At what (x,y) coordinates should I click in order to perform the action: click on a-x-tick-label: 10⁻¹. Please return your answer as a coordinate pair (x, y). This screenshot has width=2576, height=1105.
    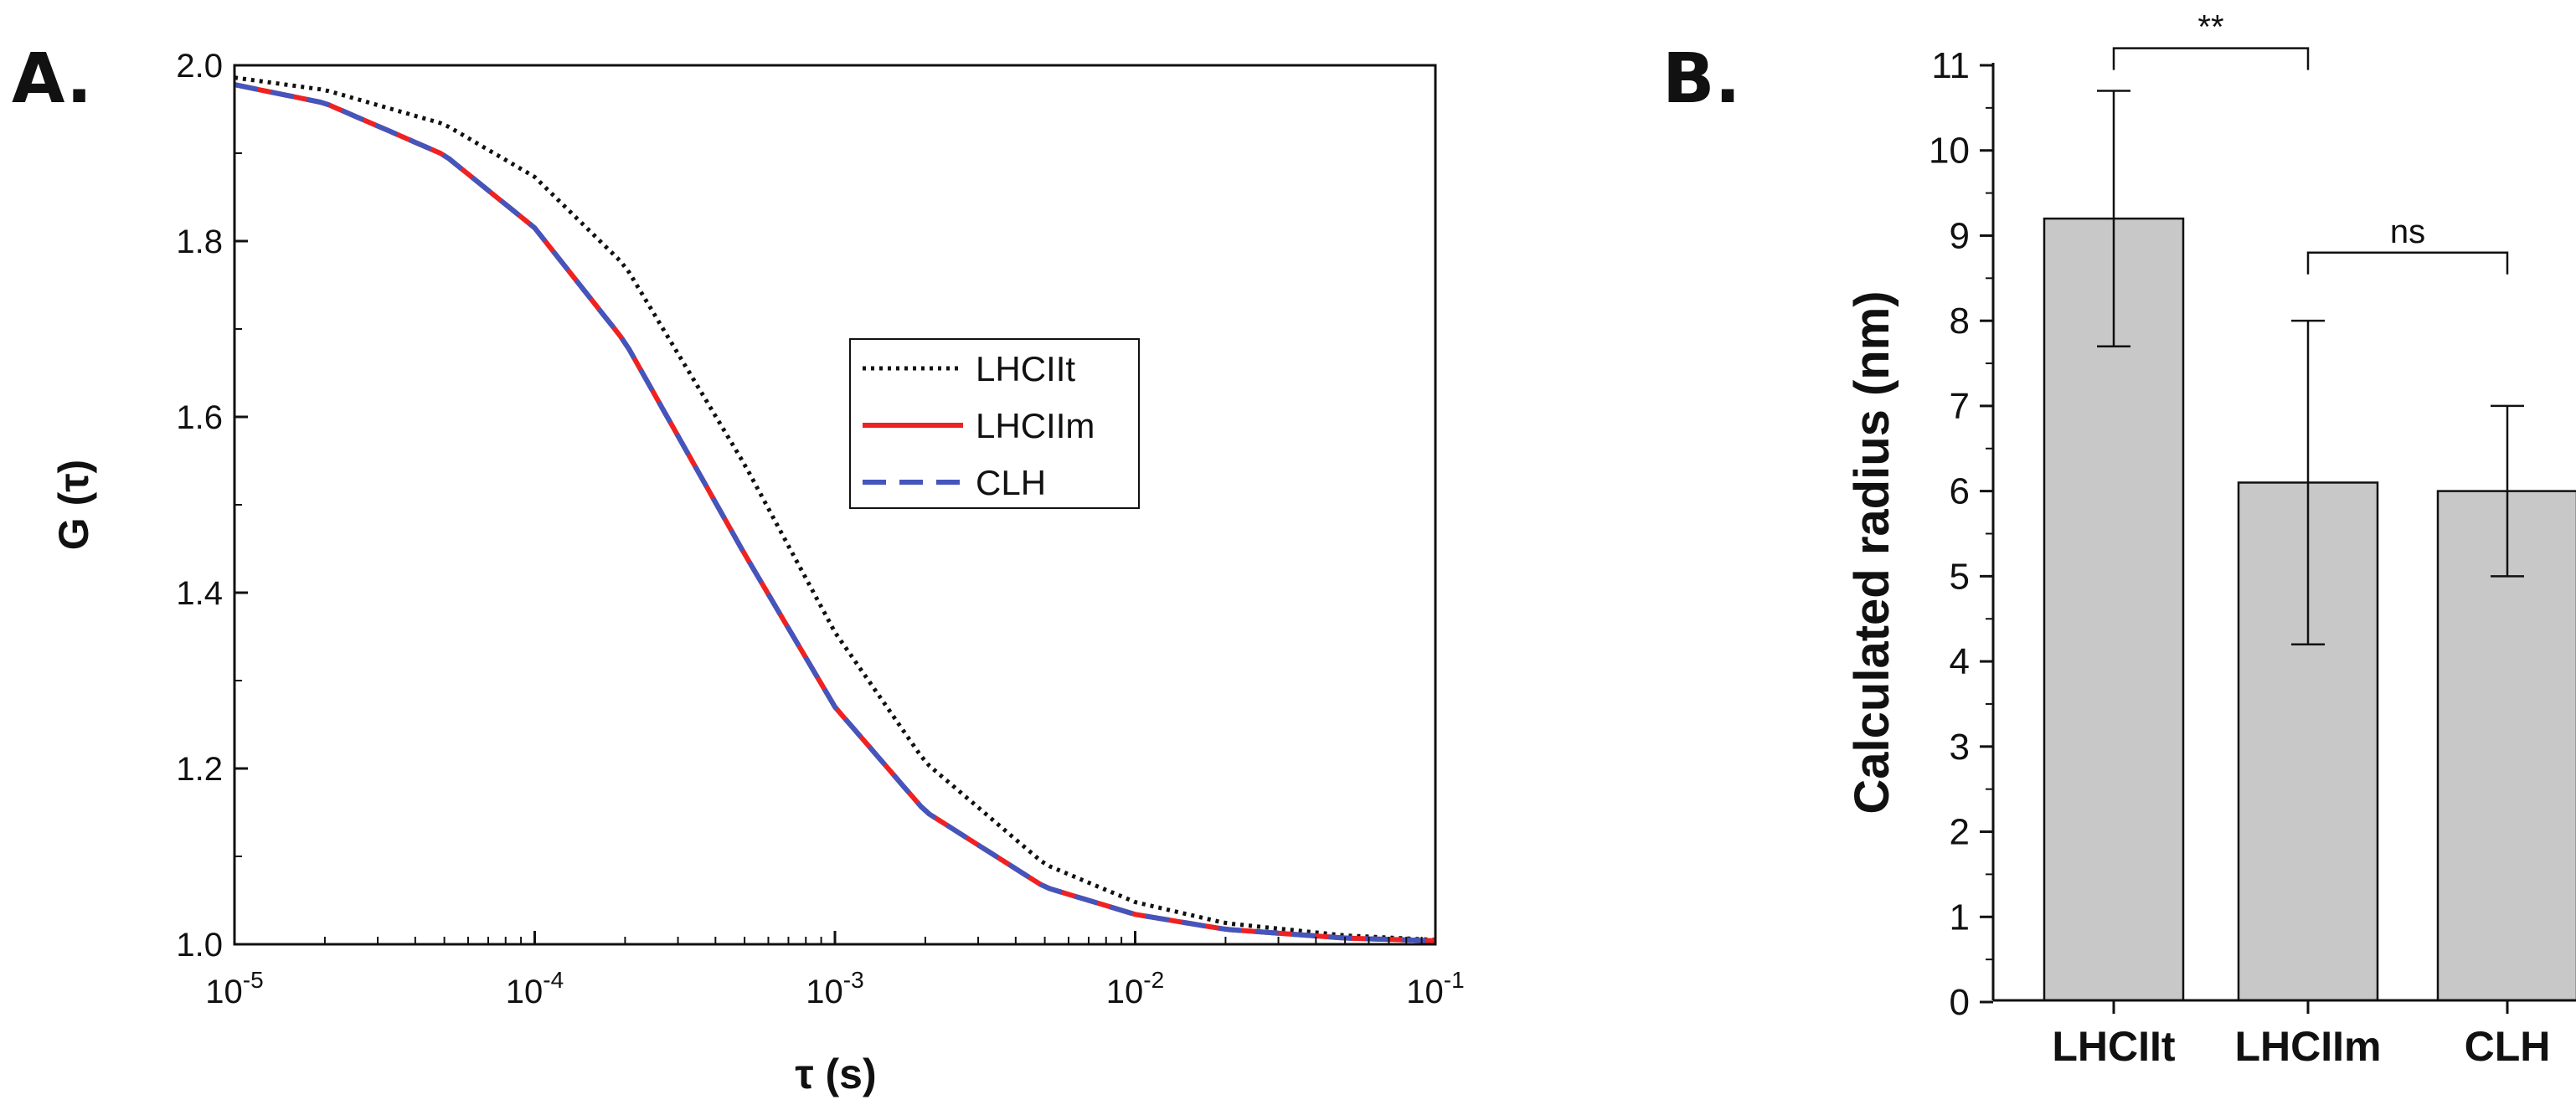
    Looking at the image, I should click on (1435, 989).